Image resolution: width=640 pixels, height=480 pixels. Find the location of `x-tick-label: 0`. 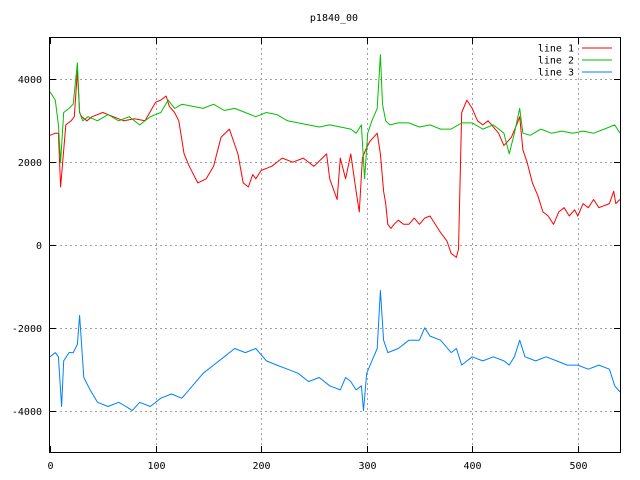

x-tick-label: 0 is located at coordinates (50, 466).